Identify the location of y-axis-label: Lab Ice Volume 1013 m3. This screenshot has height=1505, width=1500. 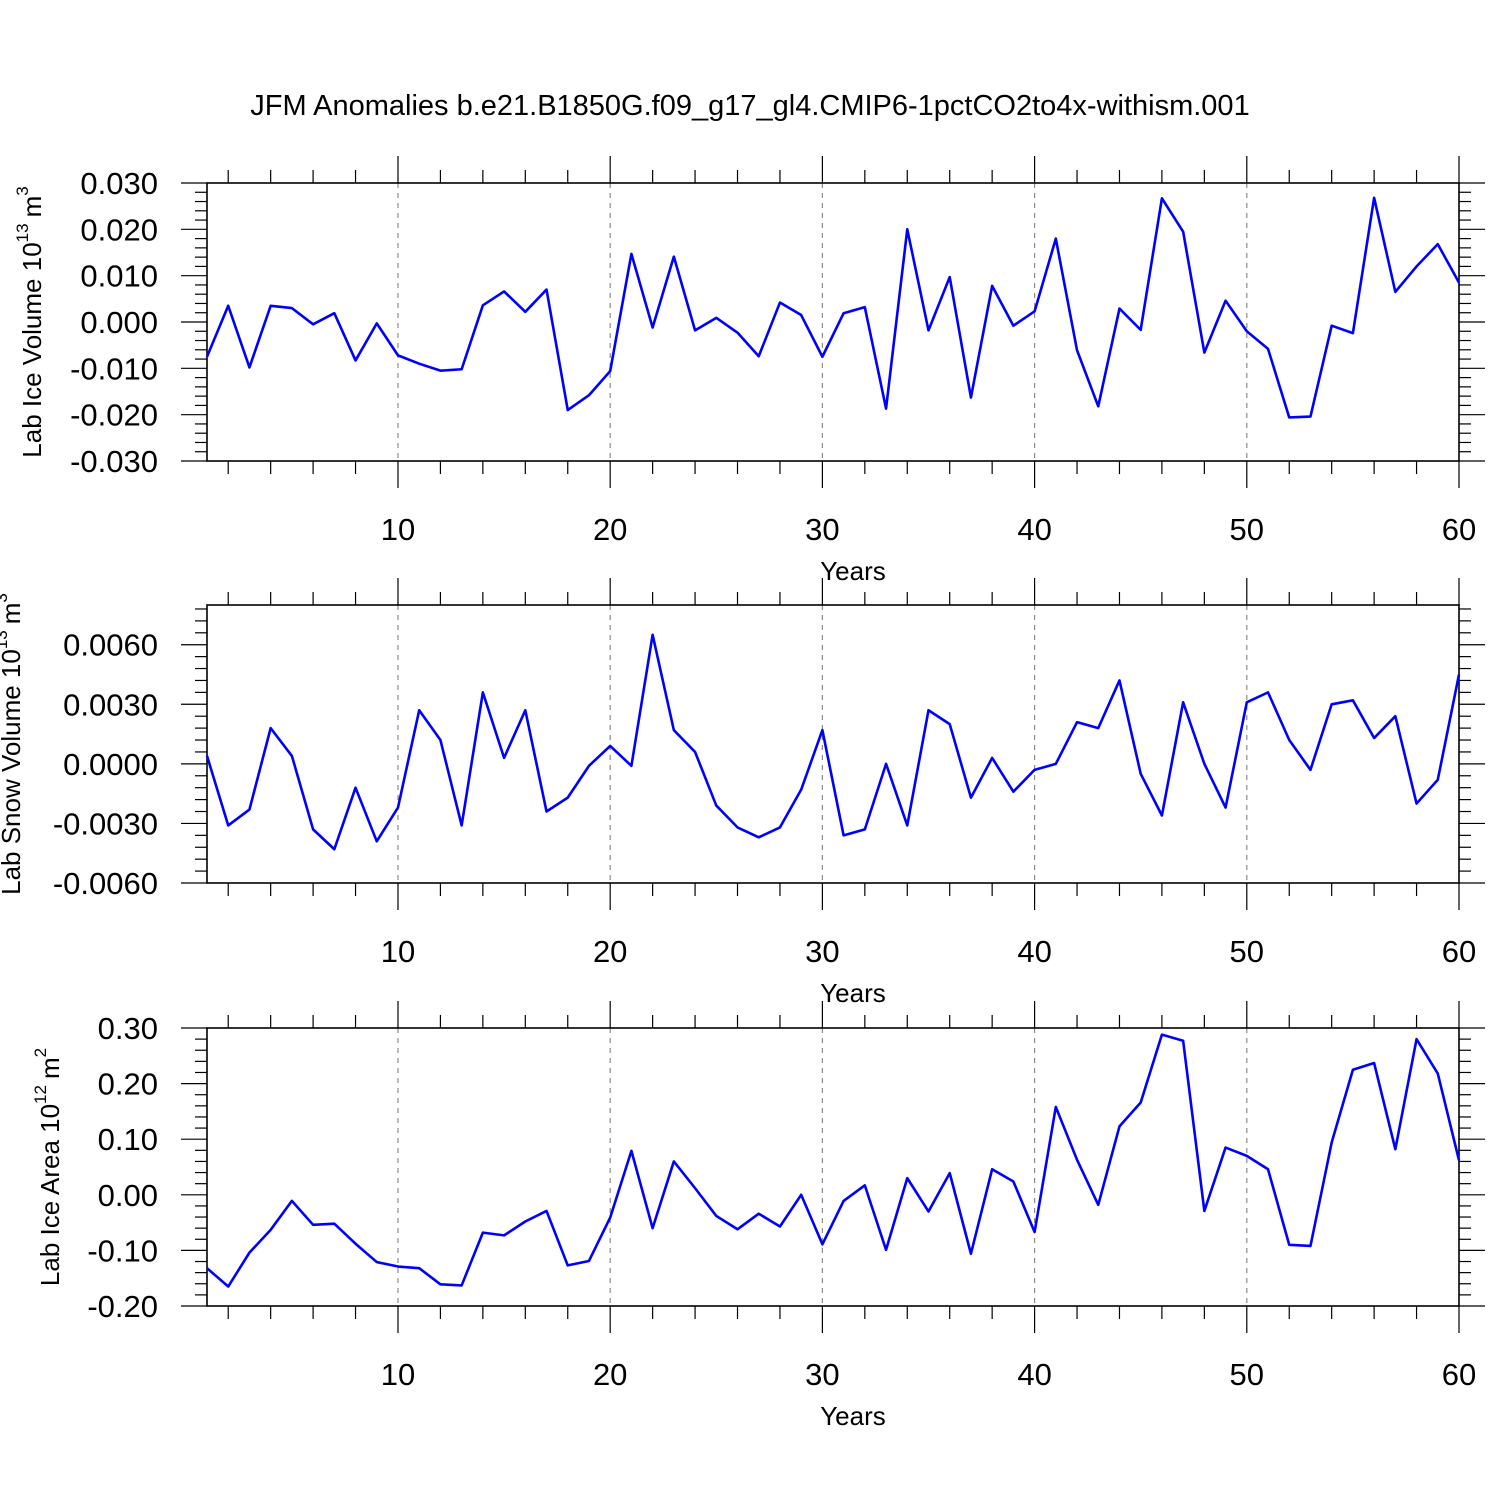
(29, 321).